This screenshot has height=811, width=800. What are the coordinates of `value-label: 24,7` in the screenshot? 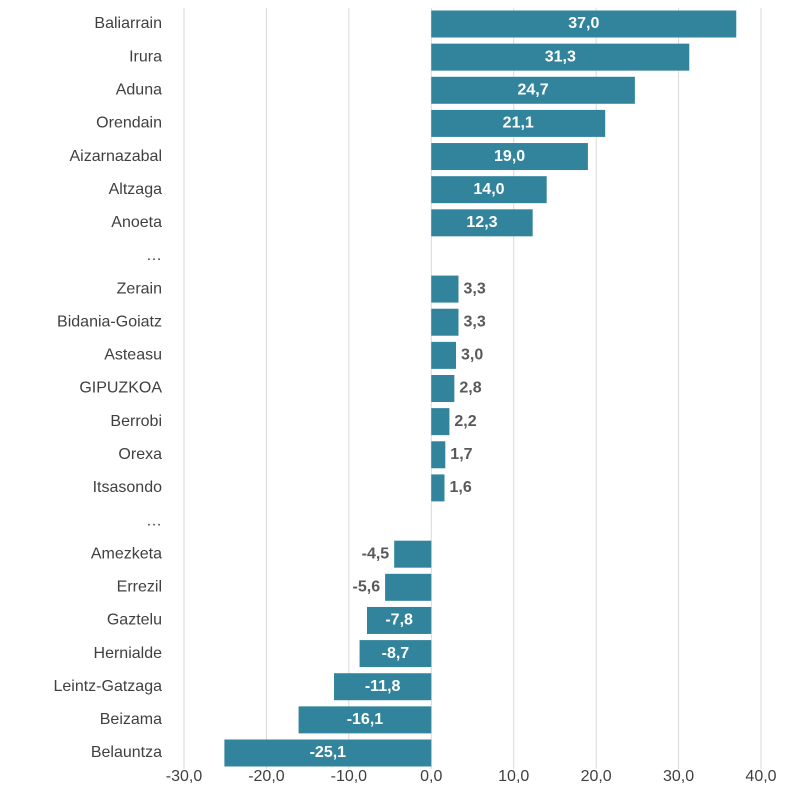 It's located at (533, 89).